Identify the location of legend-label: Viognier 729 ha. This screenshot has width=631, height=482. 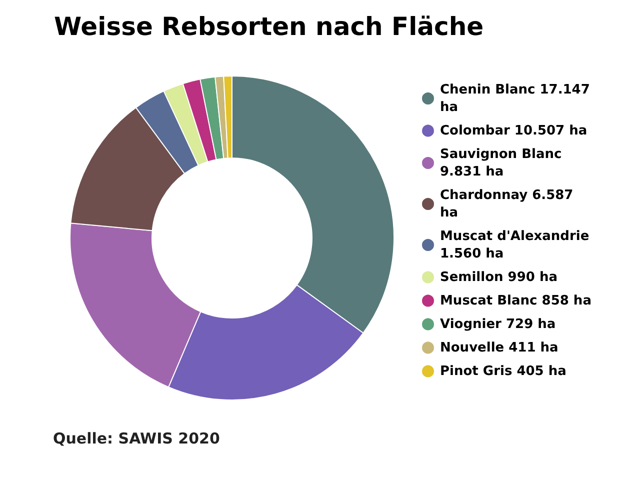
(498, 324).